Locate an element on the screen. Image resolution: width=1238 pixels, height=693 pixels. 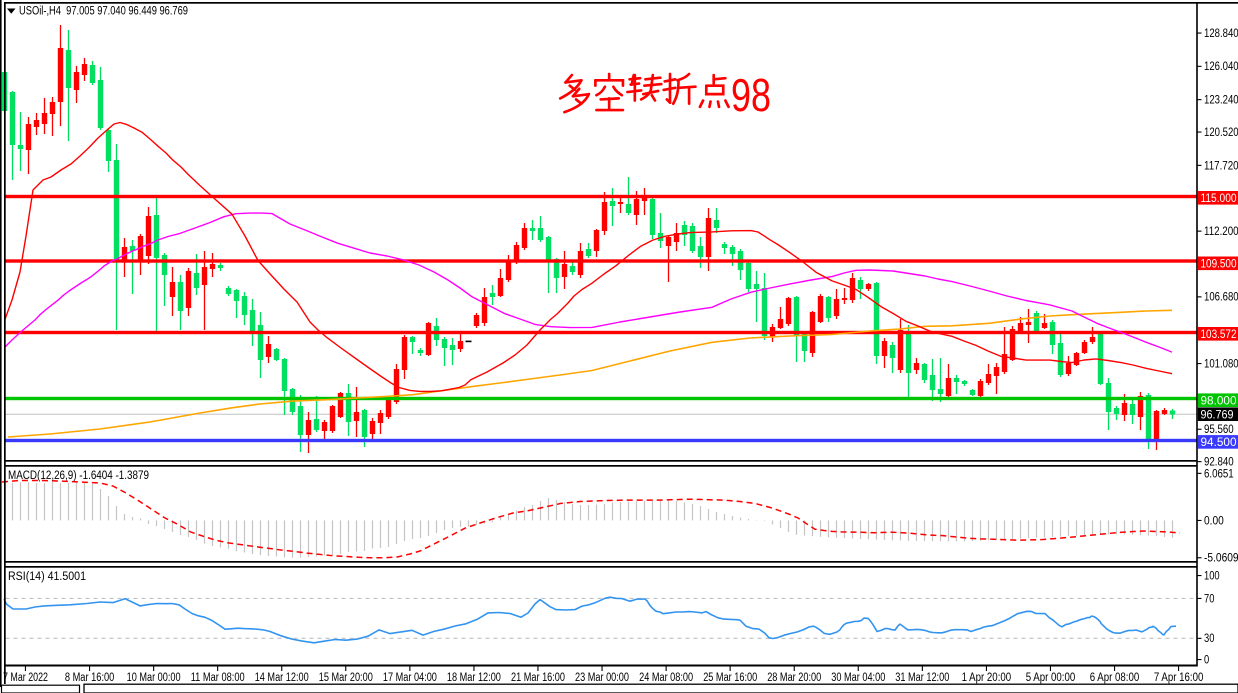
svg-text: 31 Mar 12:00 is located at coordinates (922, 678).